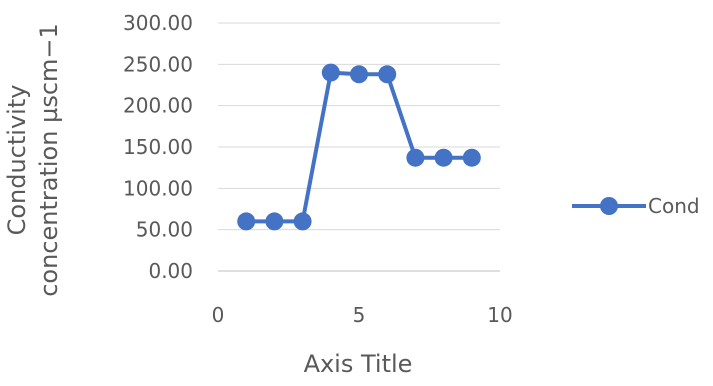  What do you see at coordinates (636, 206) in the screenshot?
I see `legend: Cond` at bounding box center [636, 206].